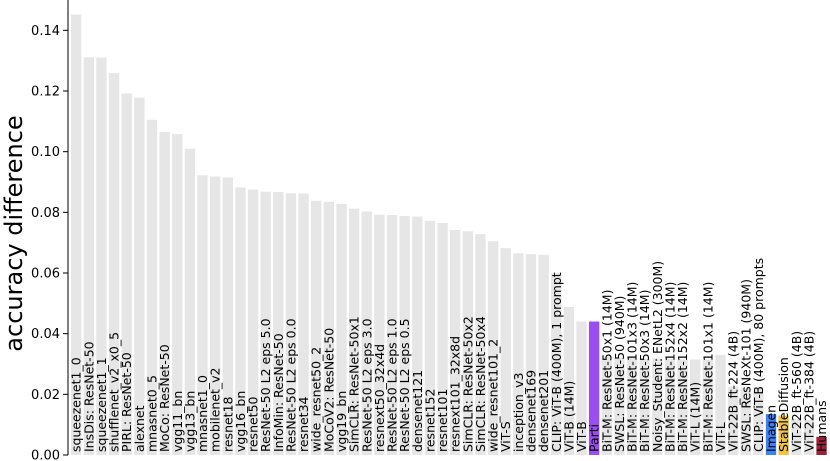  Describe the element at coordinates (328, 390) in the screenshot. I see `bar-label: MoCoV2: ResNet-50` at that location.